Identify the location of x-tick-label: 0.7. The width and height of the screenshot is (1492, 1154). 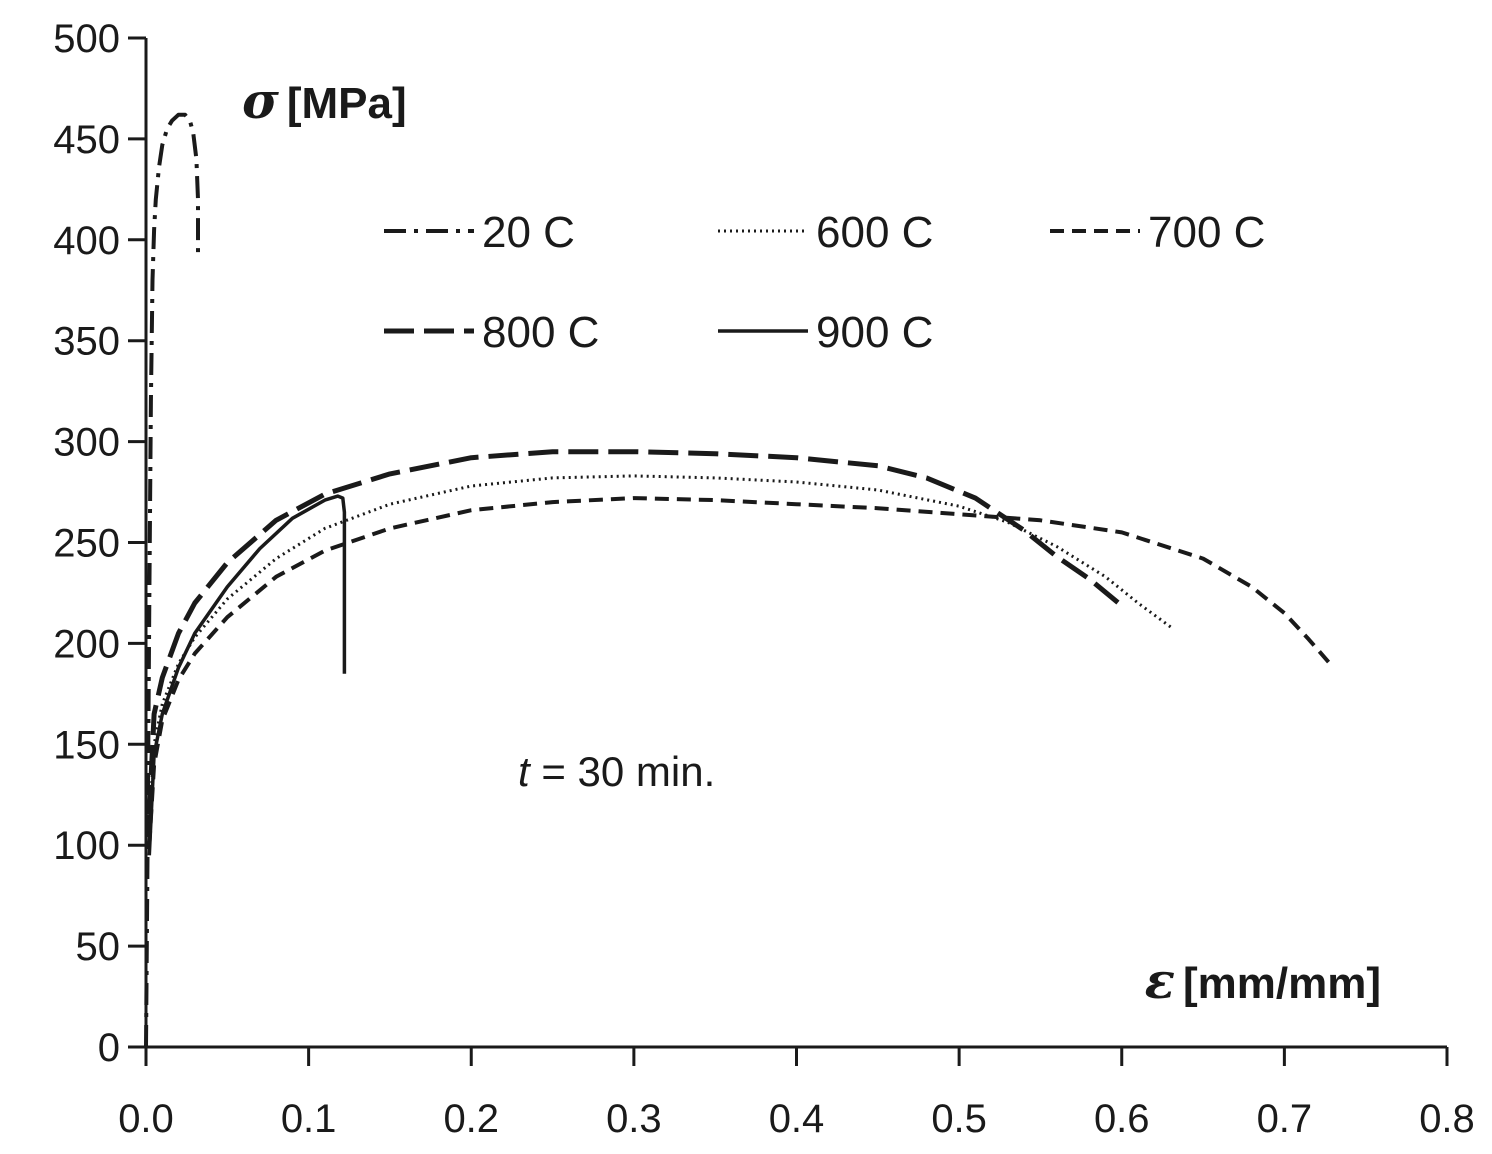
(1285, 1119).